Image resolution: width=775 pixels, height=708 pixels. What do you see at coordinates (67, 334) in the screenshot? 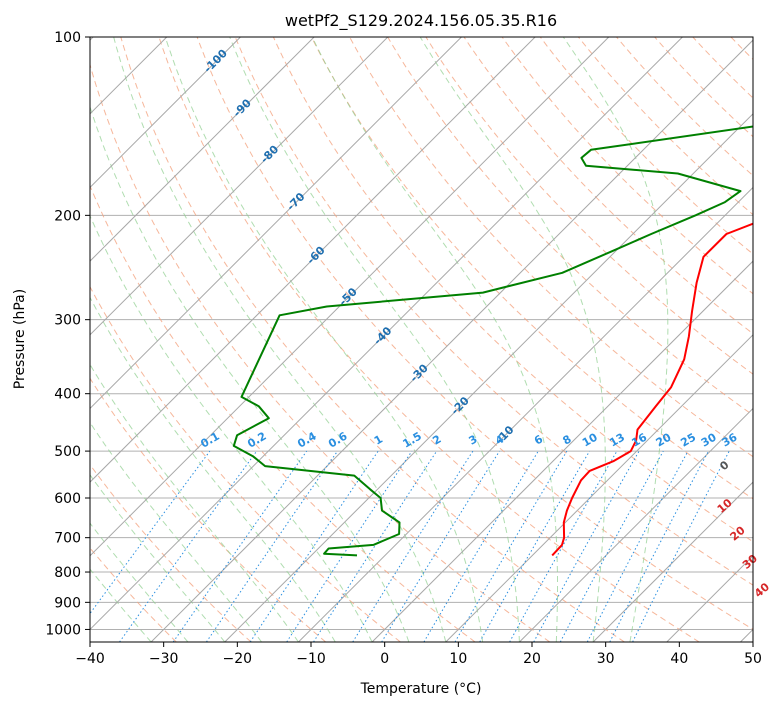
I see `y-axis: 100 200 300 400 500 600 700 800 900 1000` at bounding box center [67, 334].